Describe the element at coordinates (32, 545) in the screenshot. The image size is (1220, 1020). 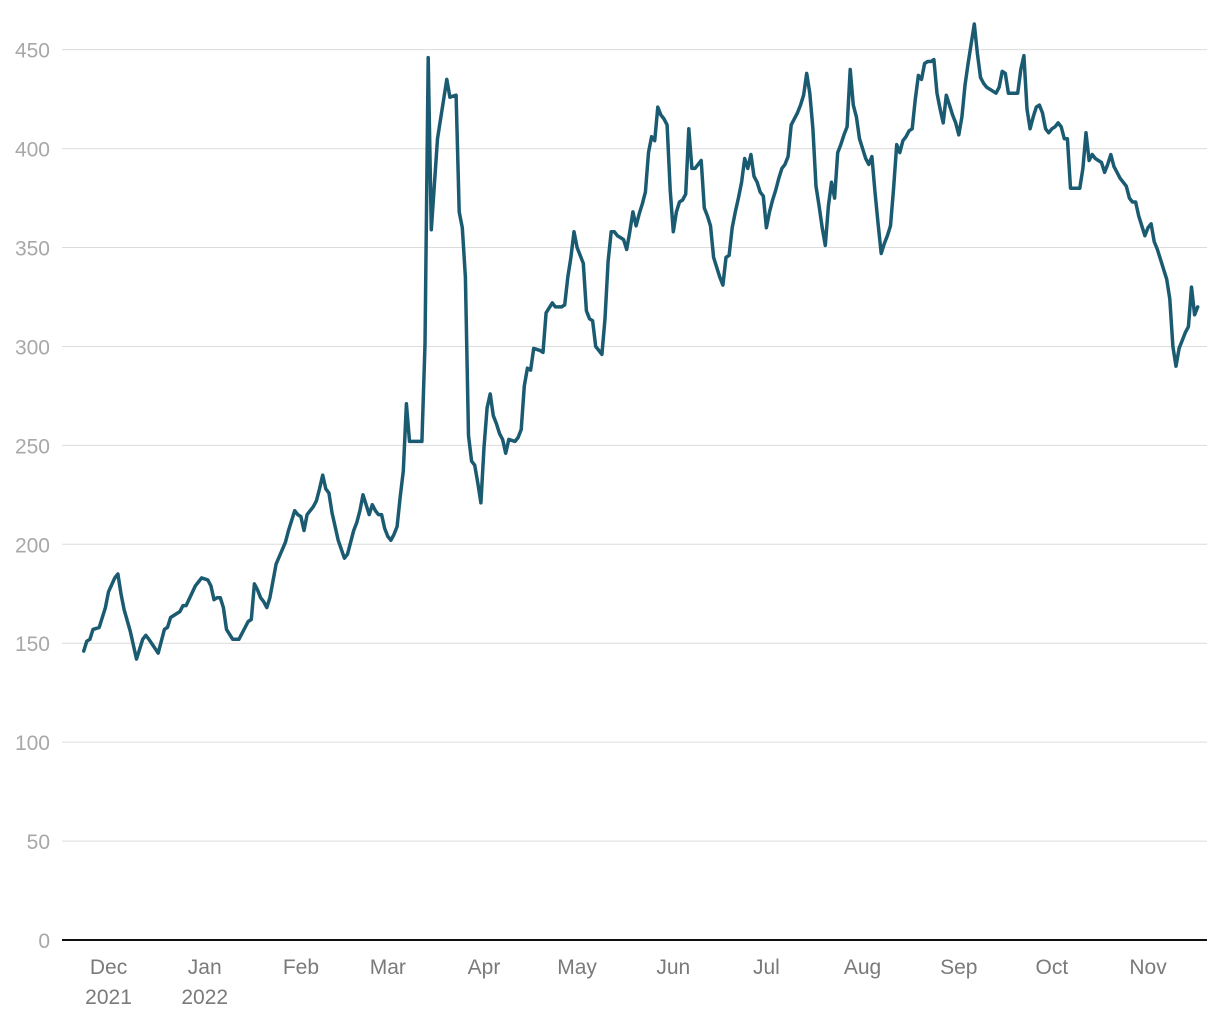
I see `y-tick-label: 200` at that location.